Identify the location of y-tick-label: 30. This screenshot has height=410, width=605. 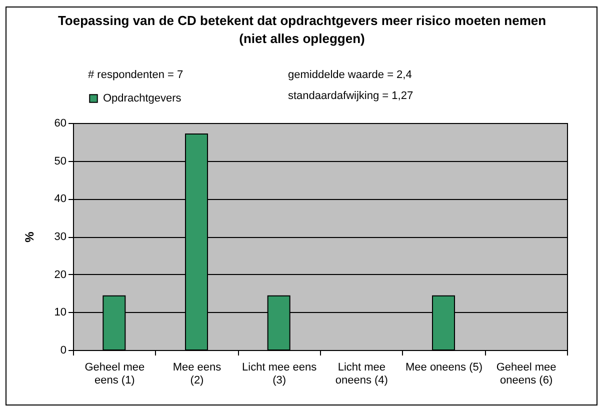
(60, 237).